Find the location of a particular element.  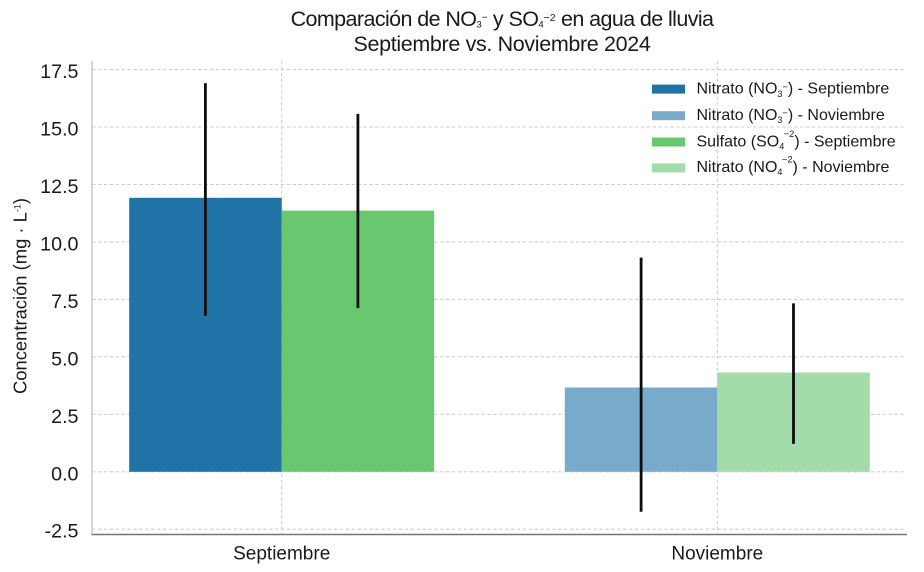

svg-text: Nitrato (NO4−2) - Noviembre is located at coordinates (793, 166).